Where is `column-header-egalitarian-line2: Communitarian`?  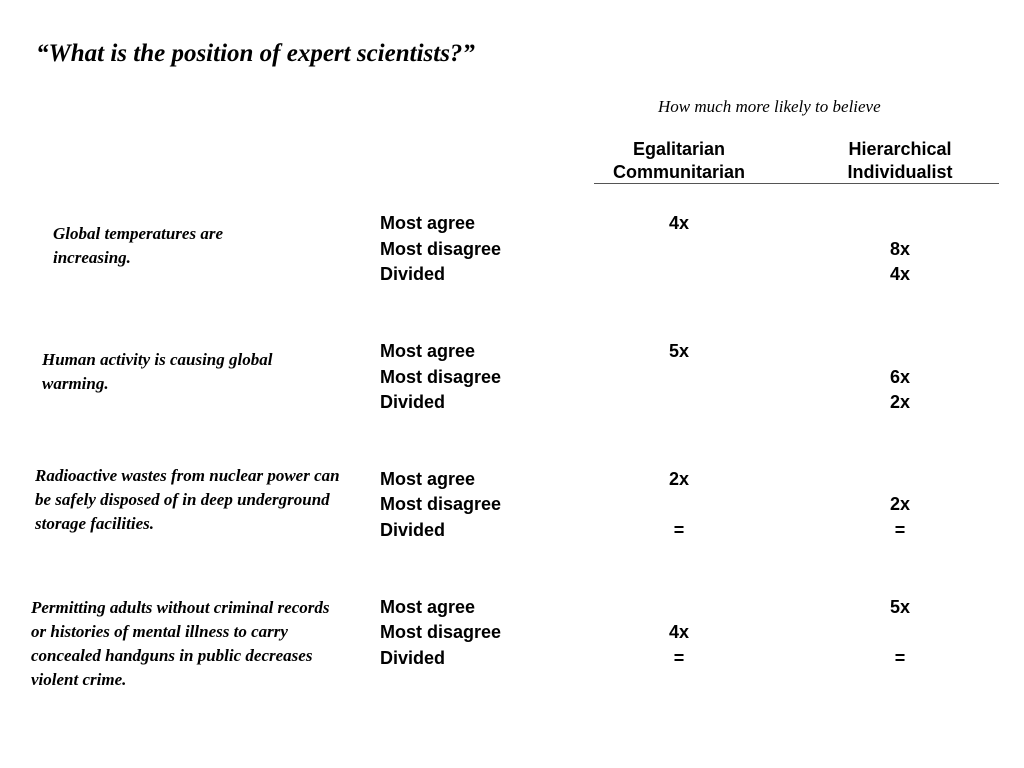 column-header-egalitarian-line2: Communitarian is located at coordinates (678, 172).